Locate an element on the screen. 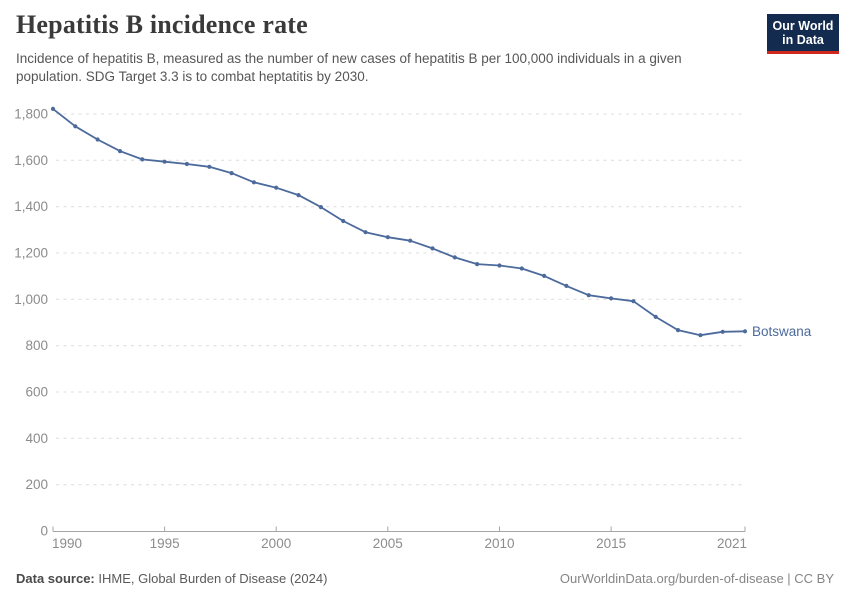 Image resolution: width=850 pixels, height=600 pixels. y-tick-label: 800 is located at coordinates (36, 345).